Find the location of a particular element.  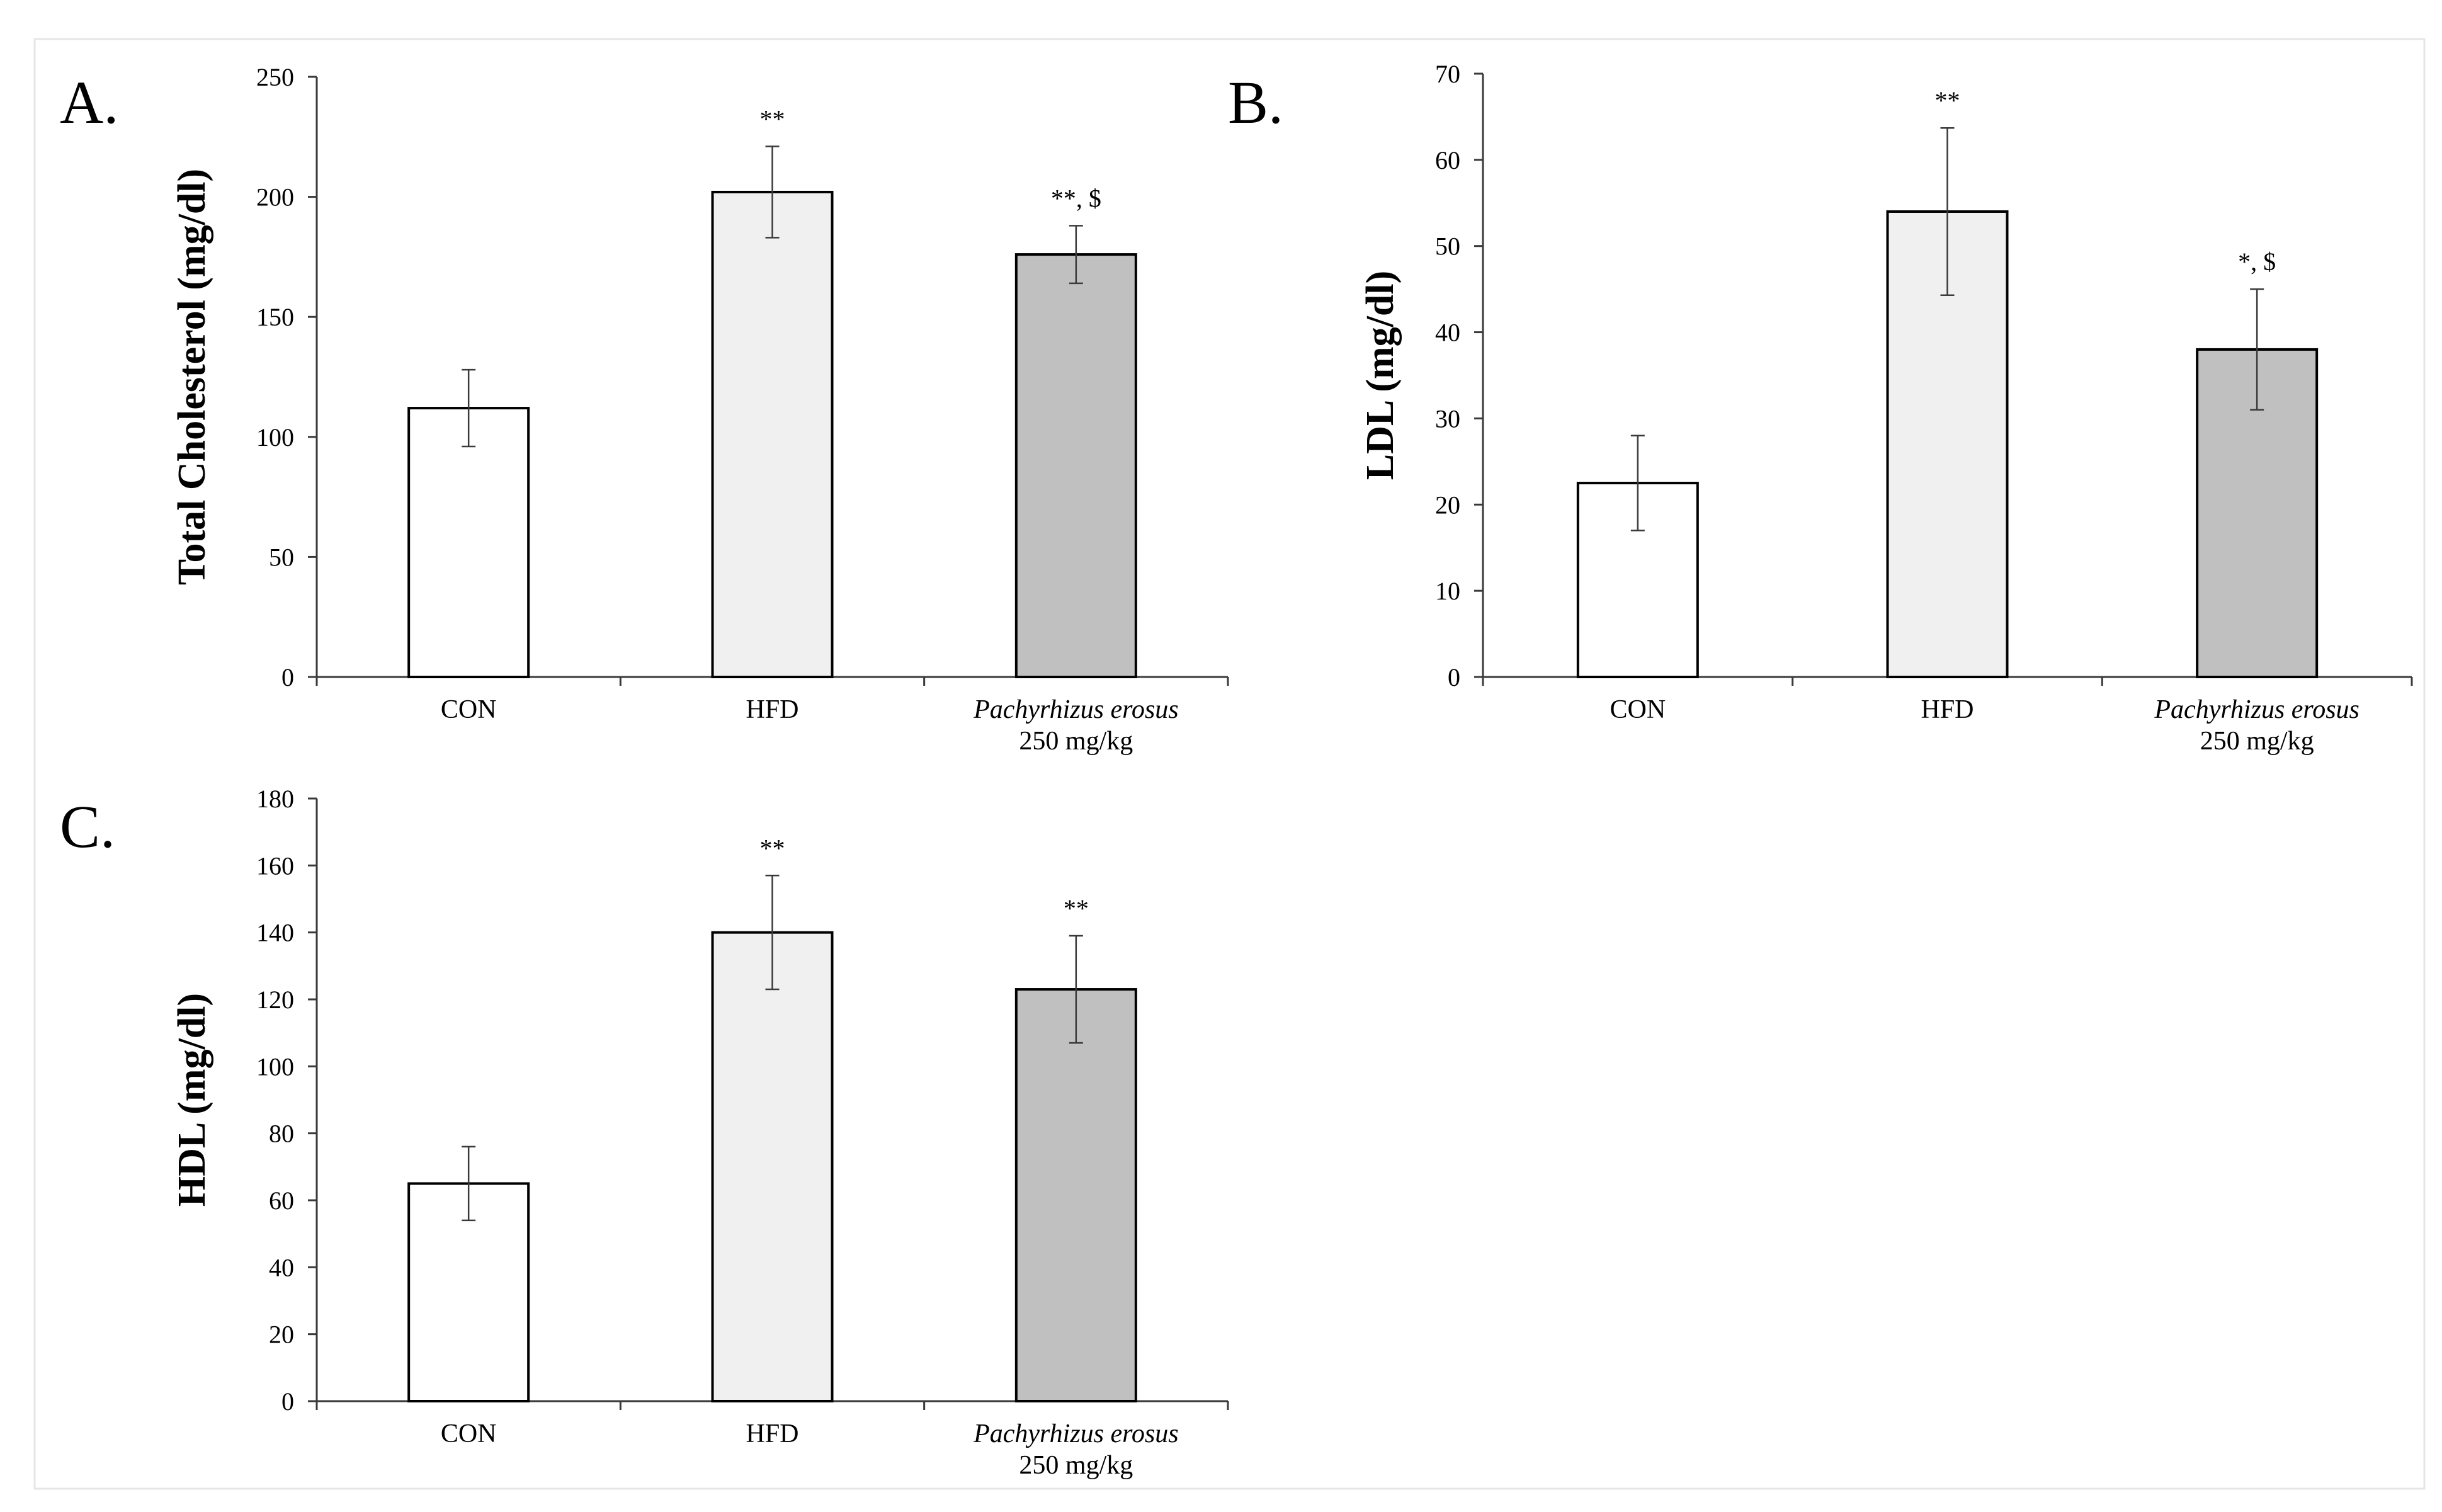

y-tick-label: 70 is located at coordinates (1448, 74).